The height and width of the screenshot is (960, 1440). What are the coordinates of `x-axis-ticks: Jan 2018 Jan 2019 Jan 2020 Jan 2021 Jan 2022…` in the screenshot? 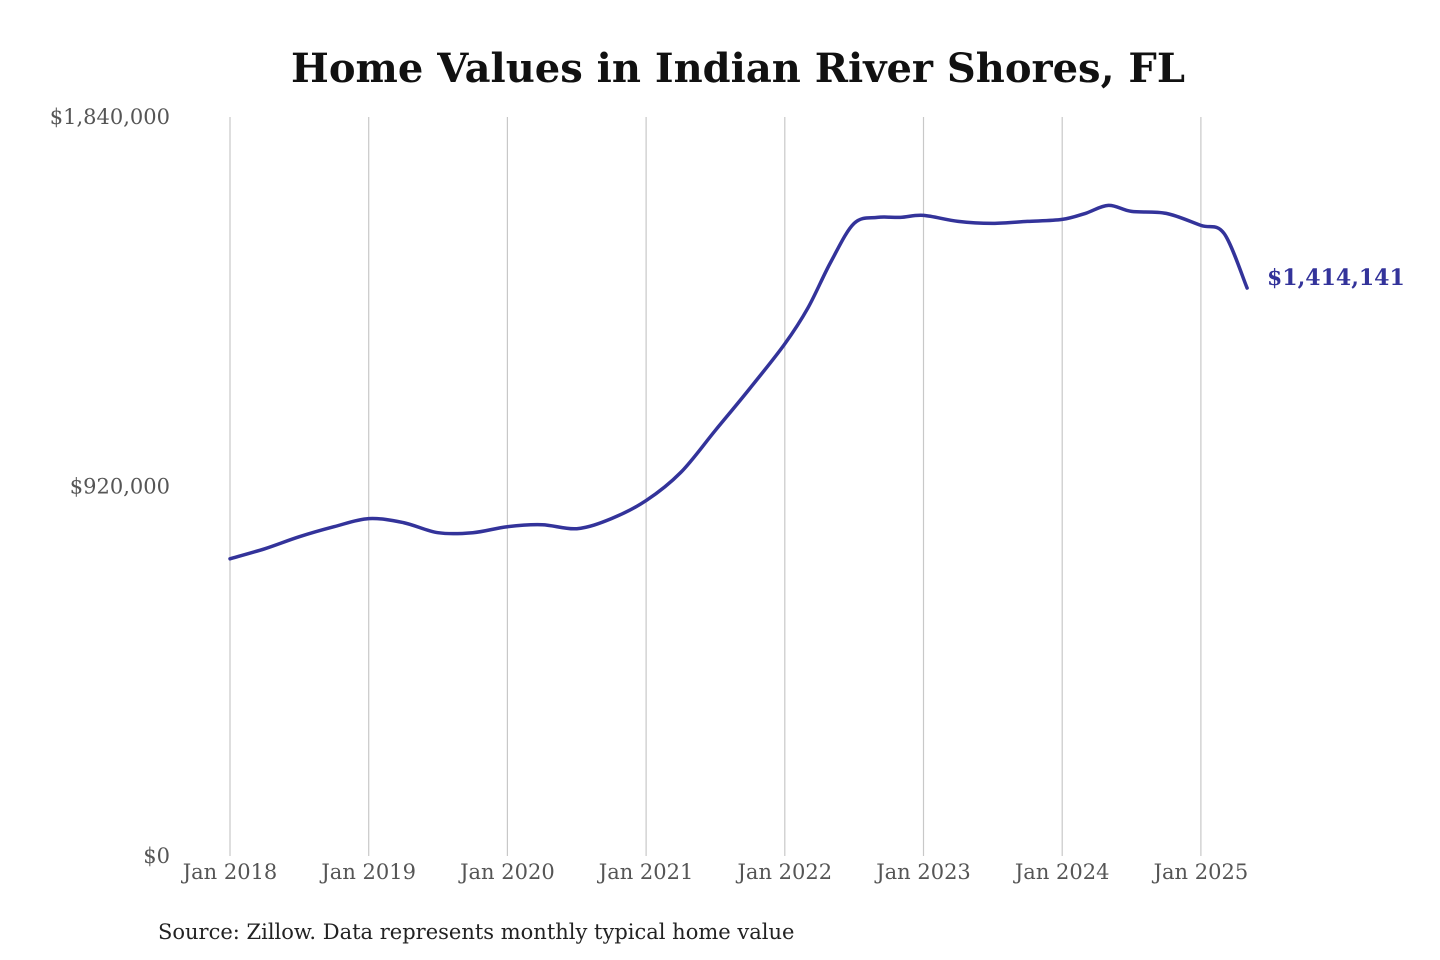 It's located at (714, 872).